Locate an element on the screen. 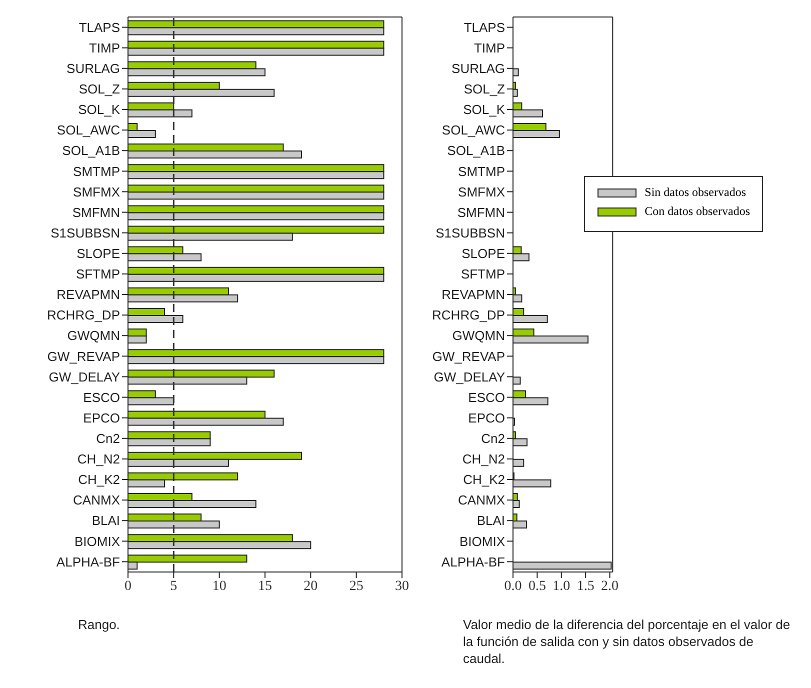 The image size is (811, 688). x-tick-label: 25 is located at coordinates (356, 586).